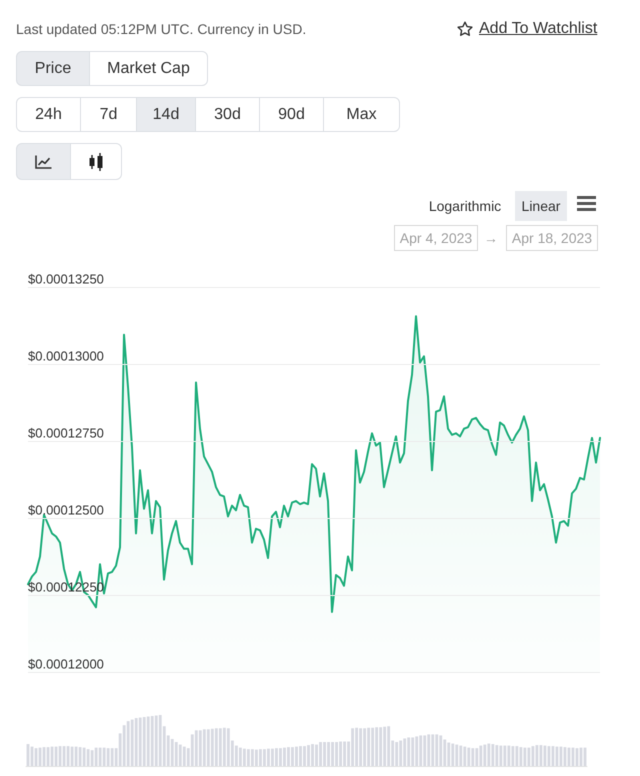 The image size is (640, 776). I want to click on y-tick-label: $0.00012000, so click(66, 664).